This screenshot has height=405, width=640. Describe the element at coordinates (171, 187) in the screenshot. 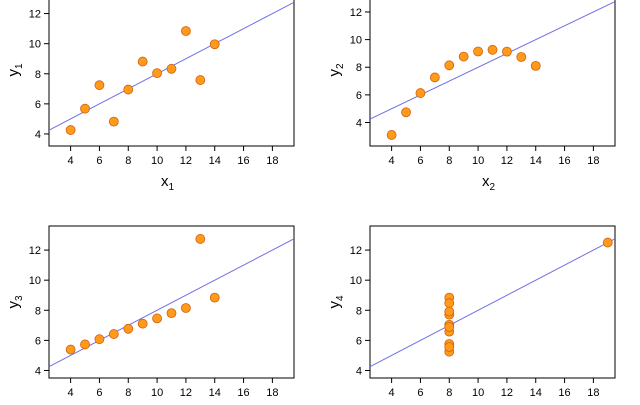

I see `x-axis-label-subscript: 1` at that location.